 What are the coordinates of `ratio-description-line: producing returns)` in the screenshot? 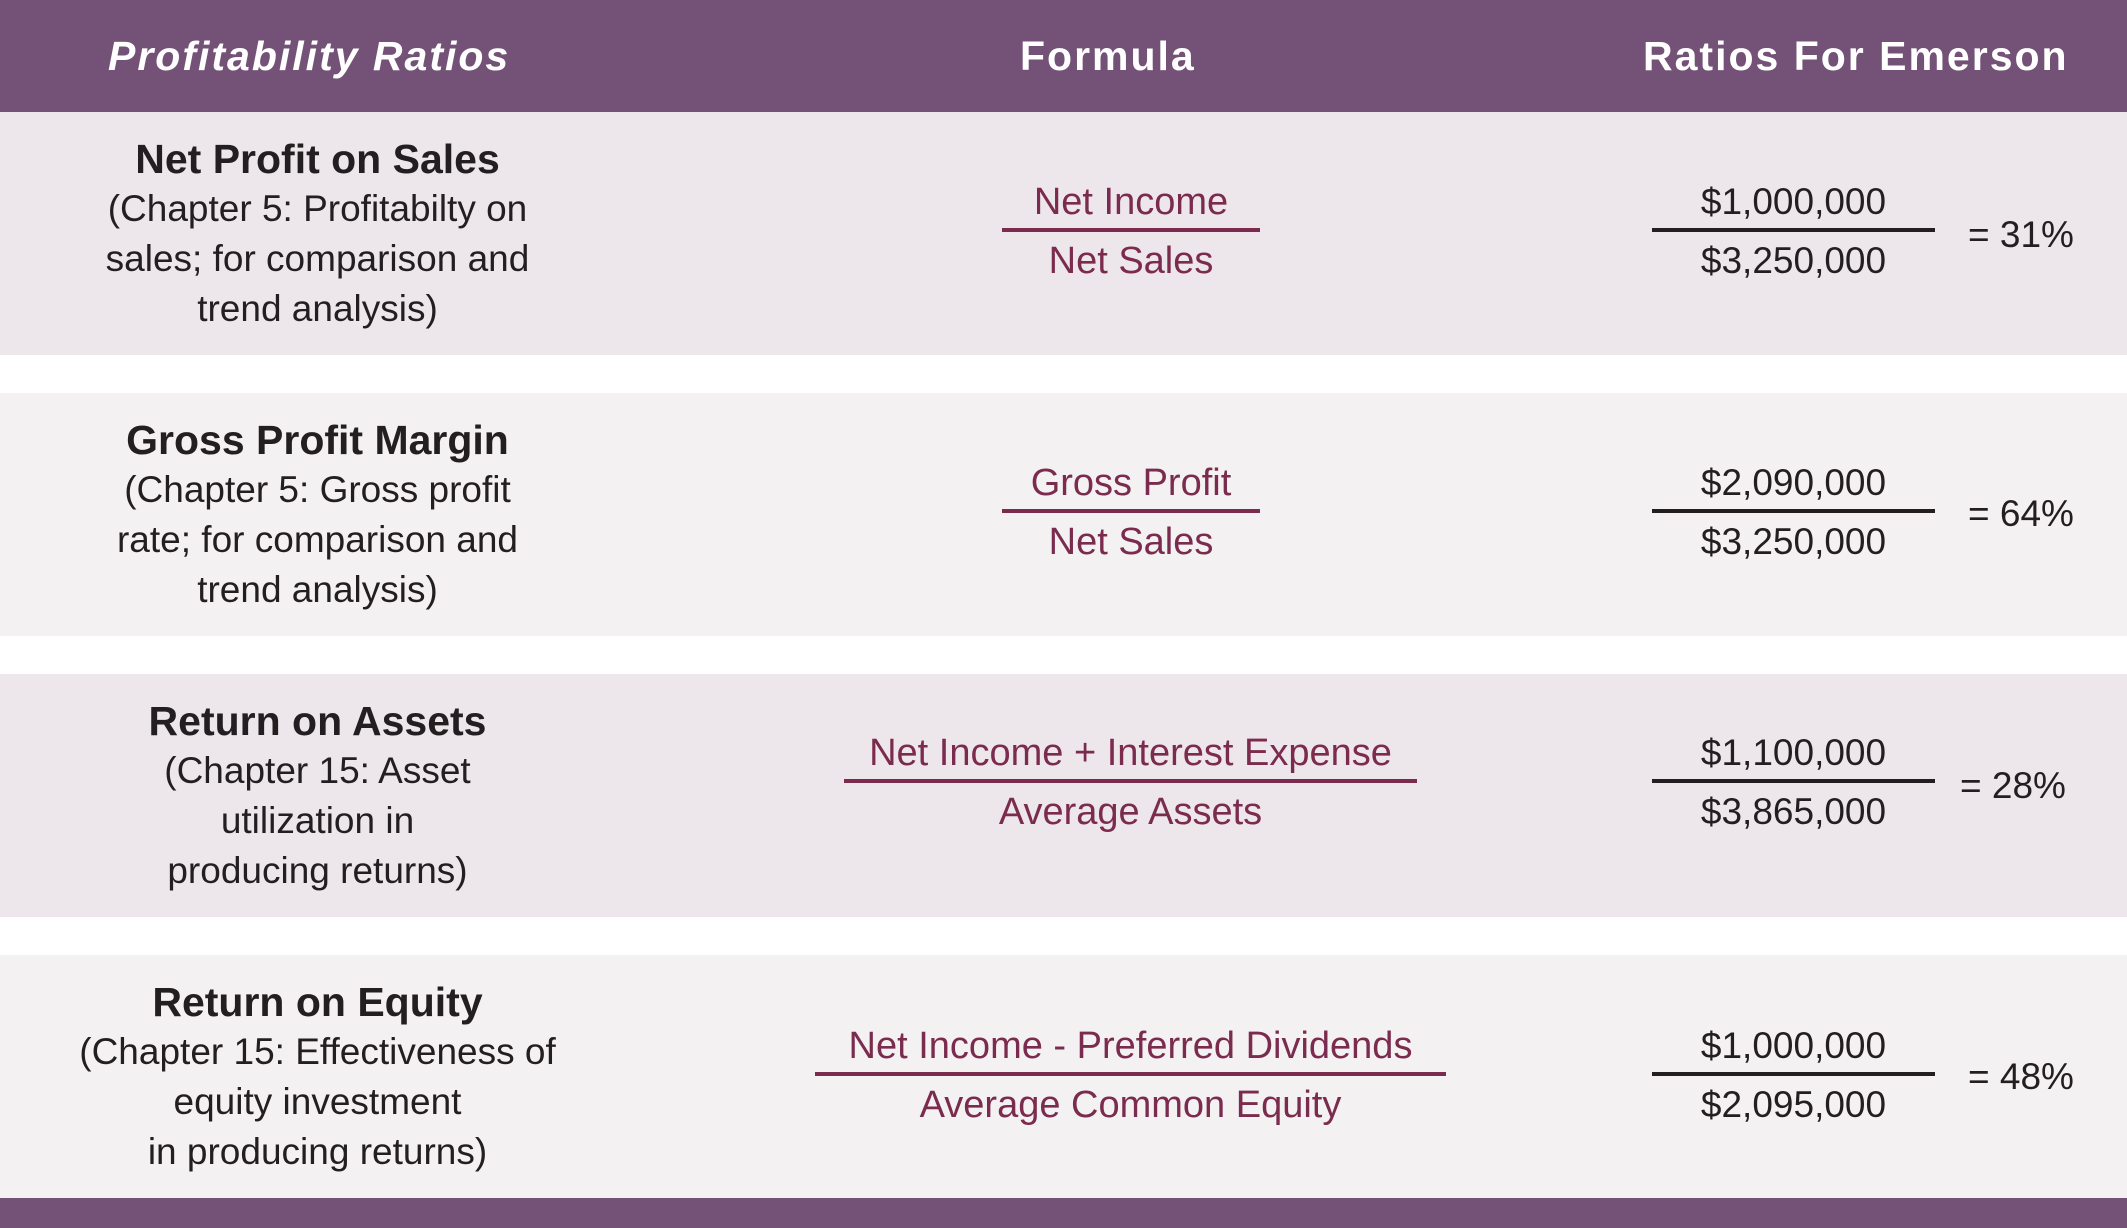 It's located at (317, 870).